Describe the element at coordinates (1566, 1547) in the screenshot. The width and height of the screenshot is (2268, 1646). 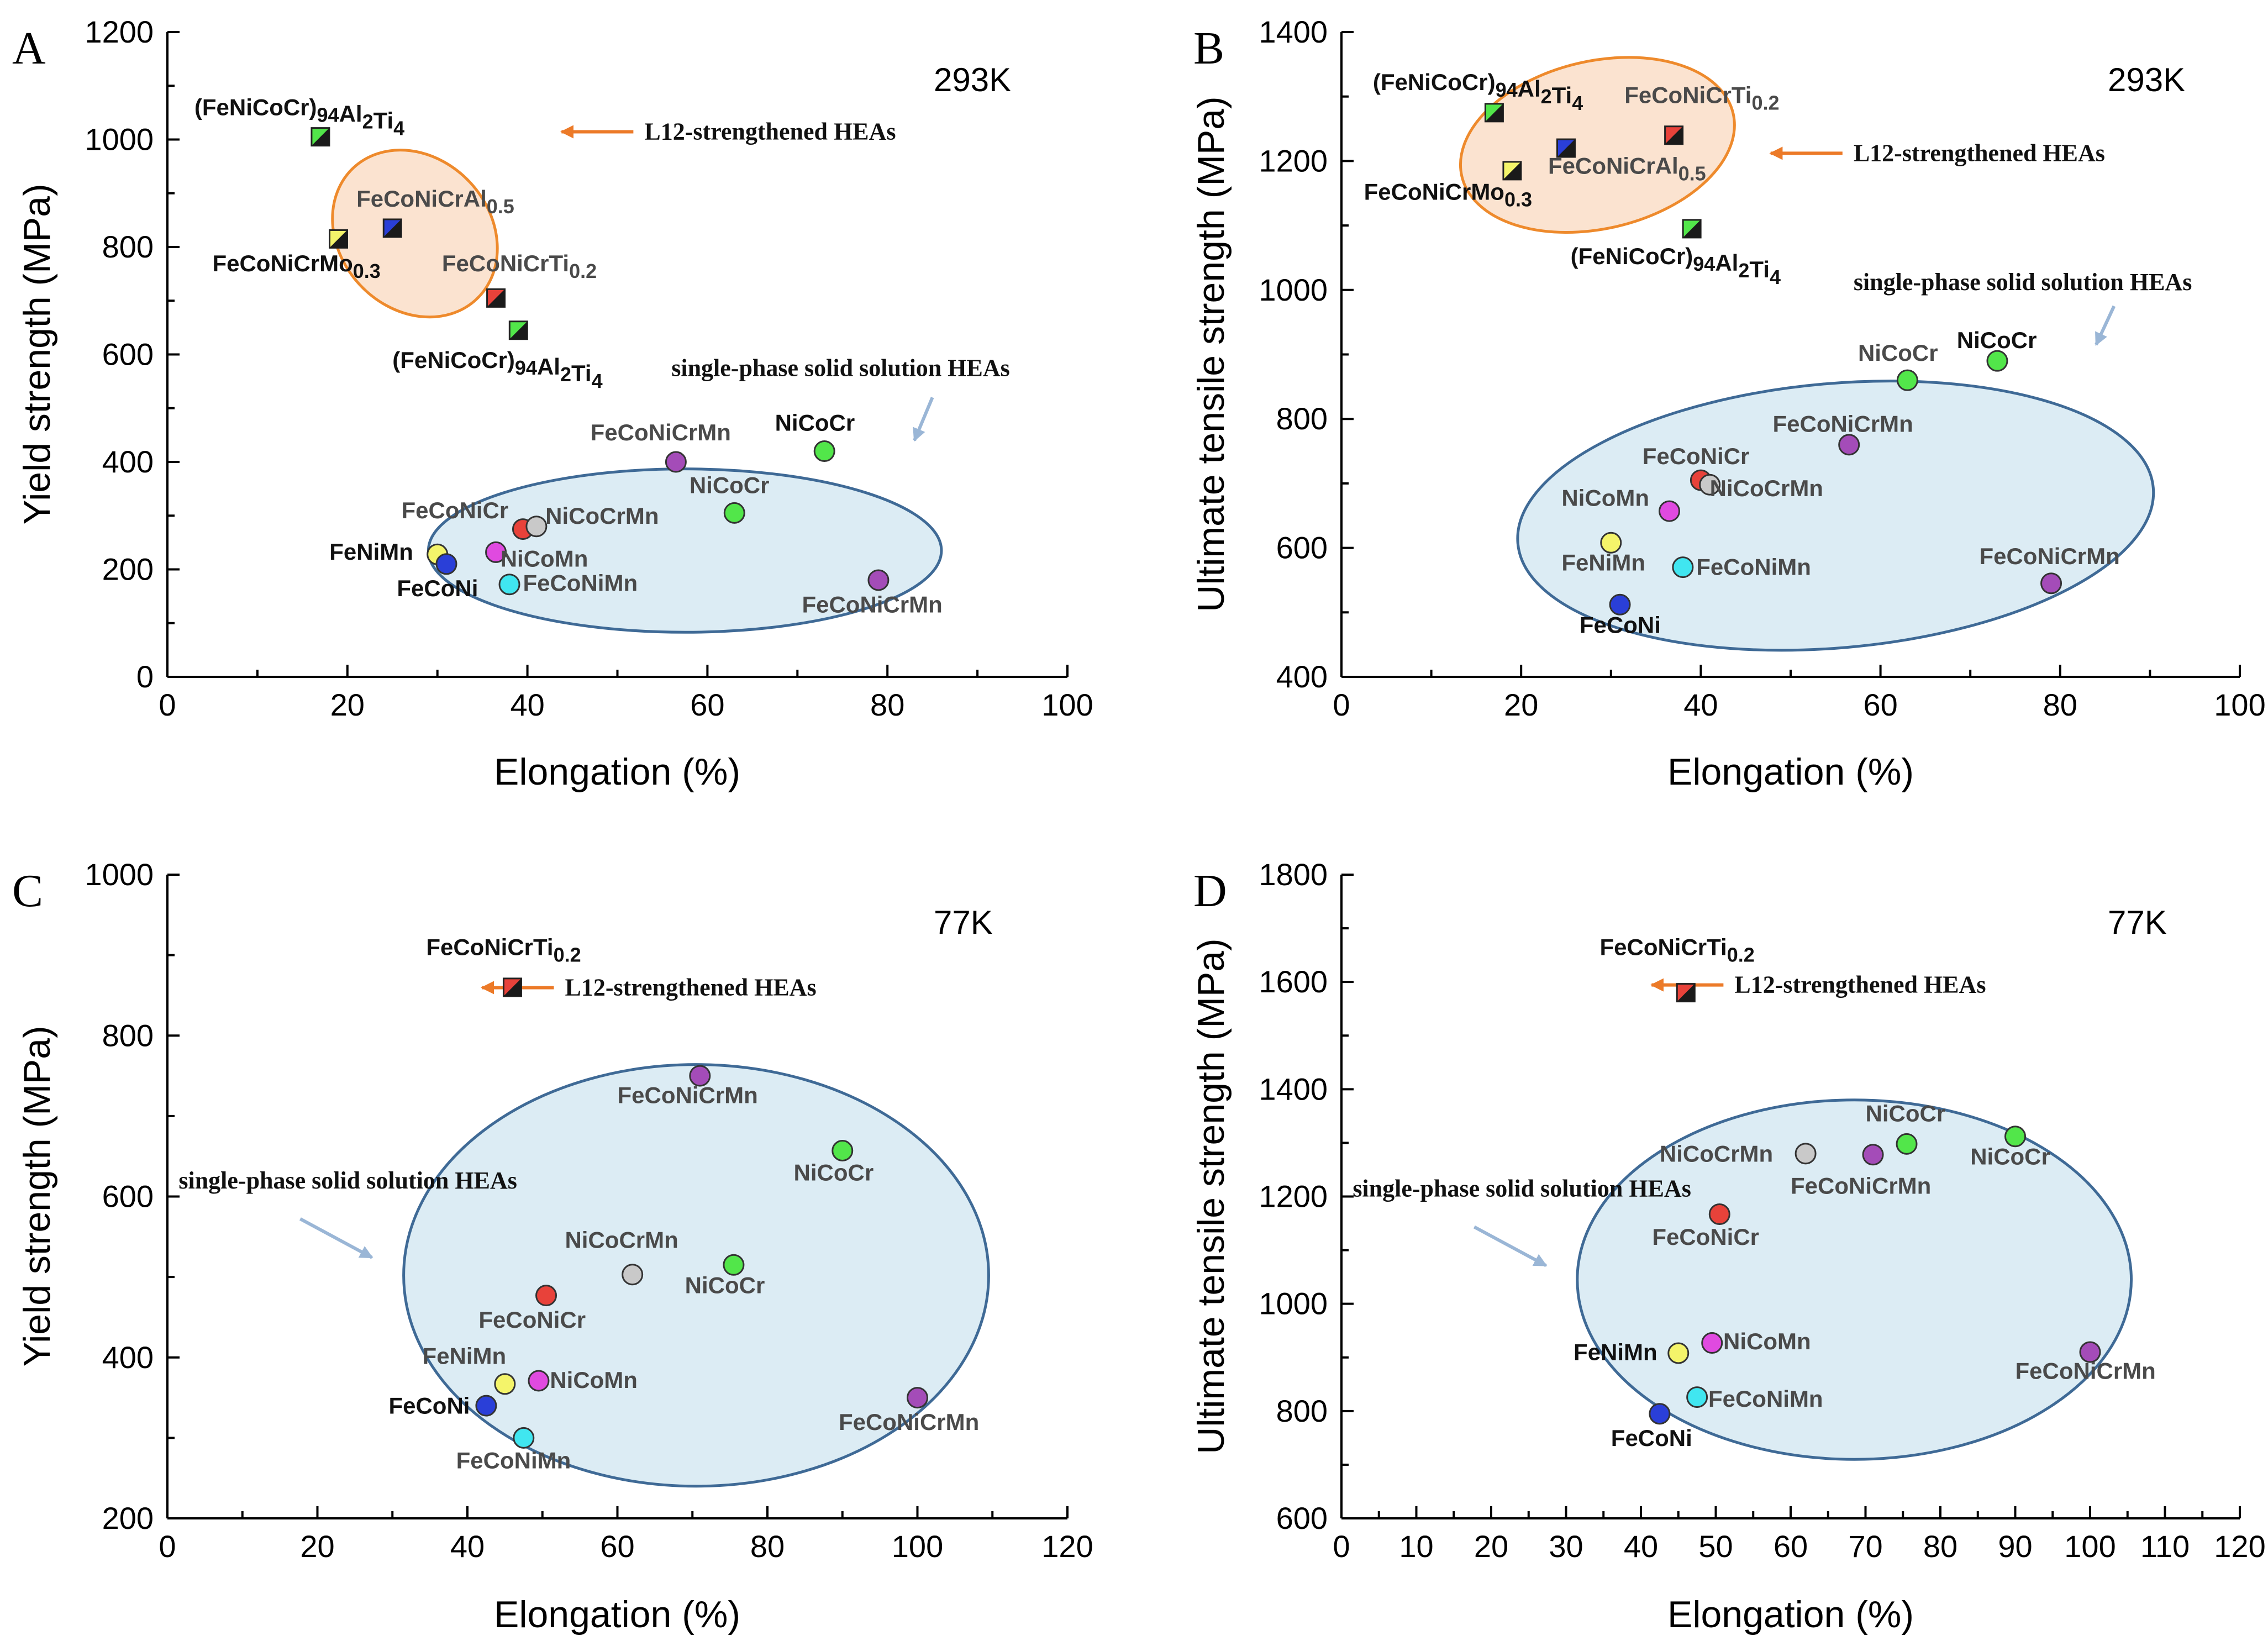
I see `x-tick-label: 30` at that location.